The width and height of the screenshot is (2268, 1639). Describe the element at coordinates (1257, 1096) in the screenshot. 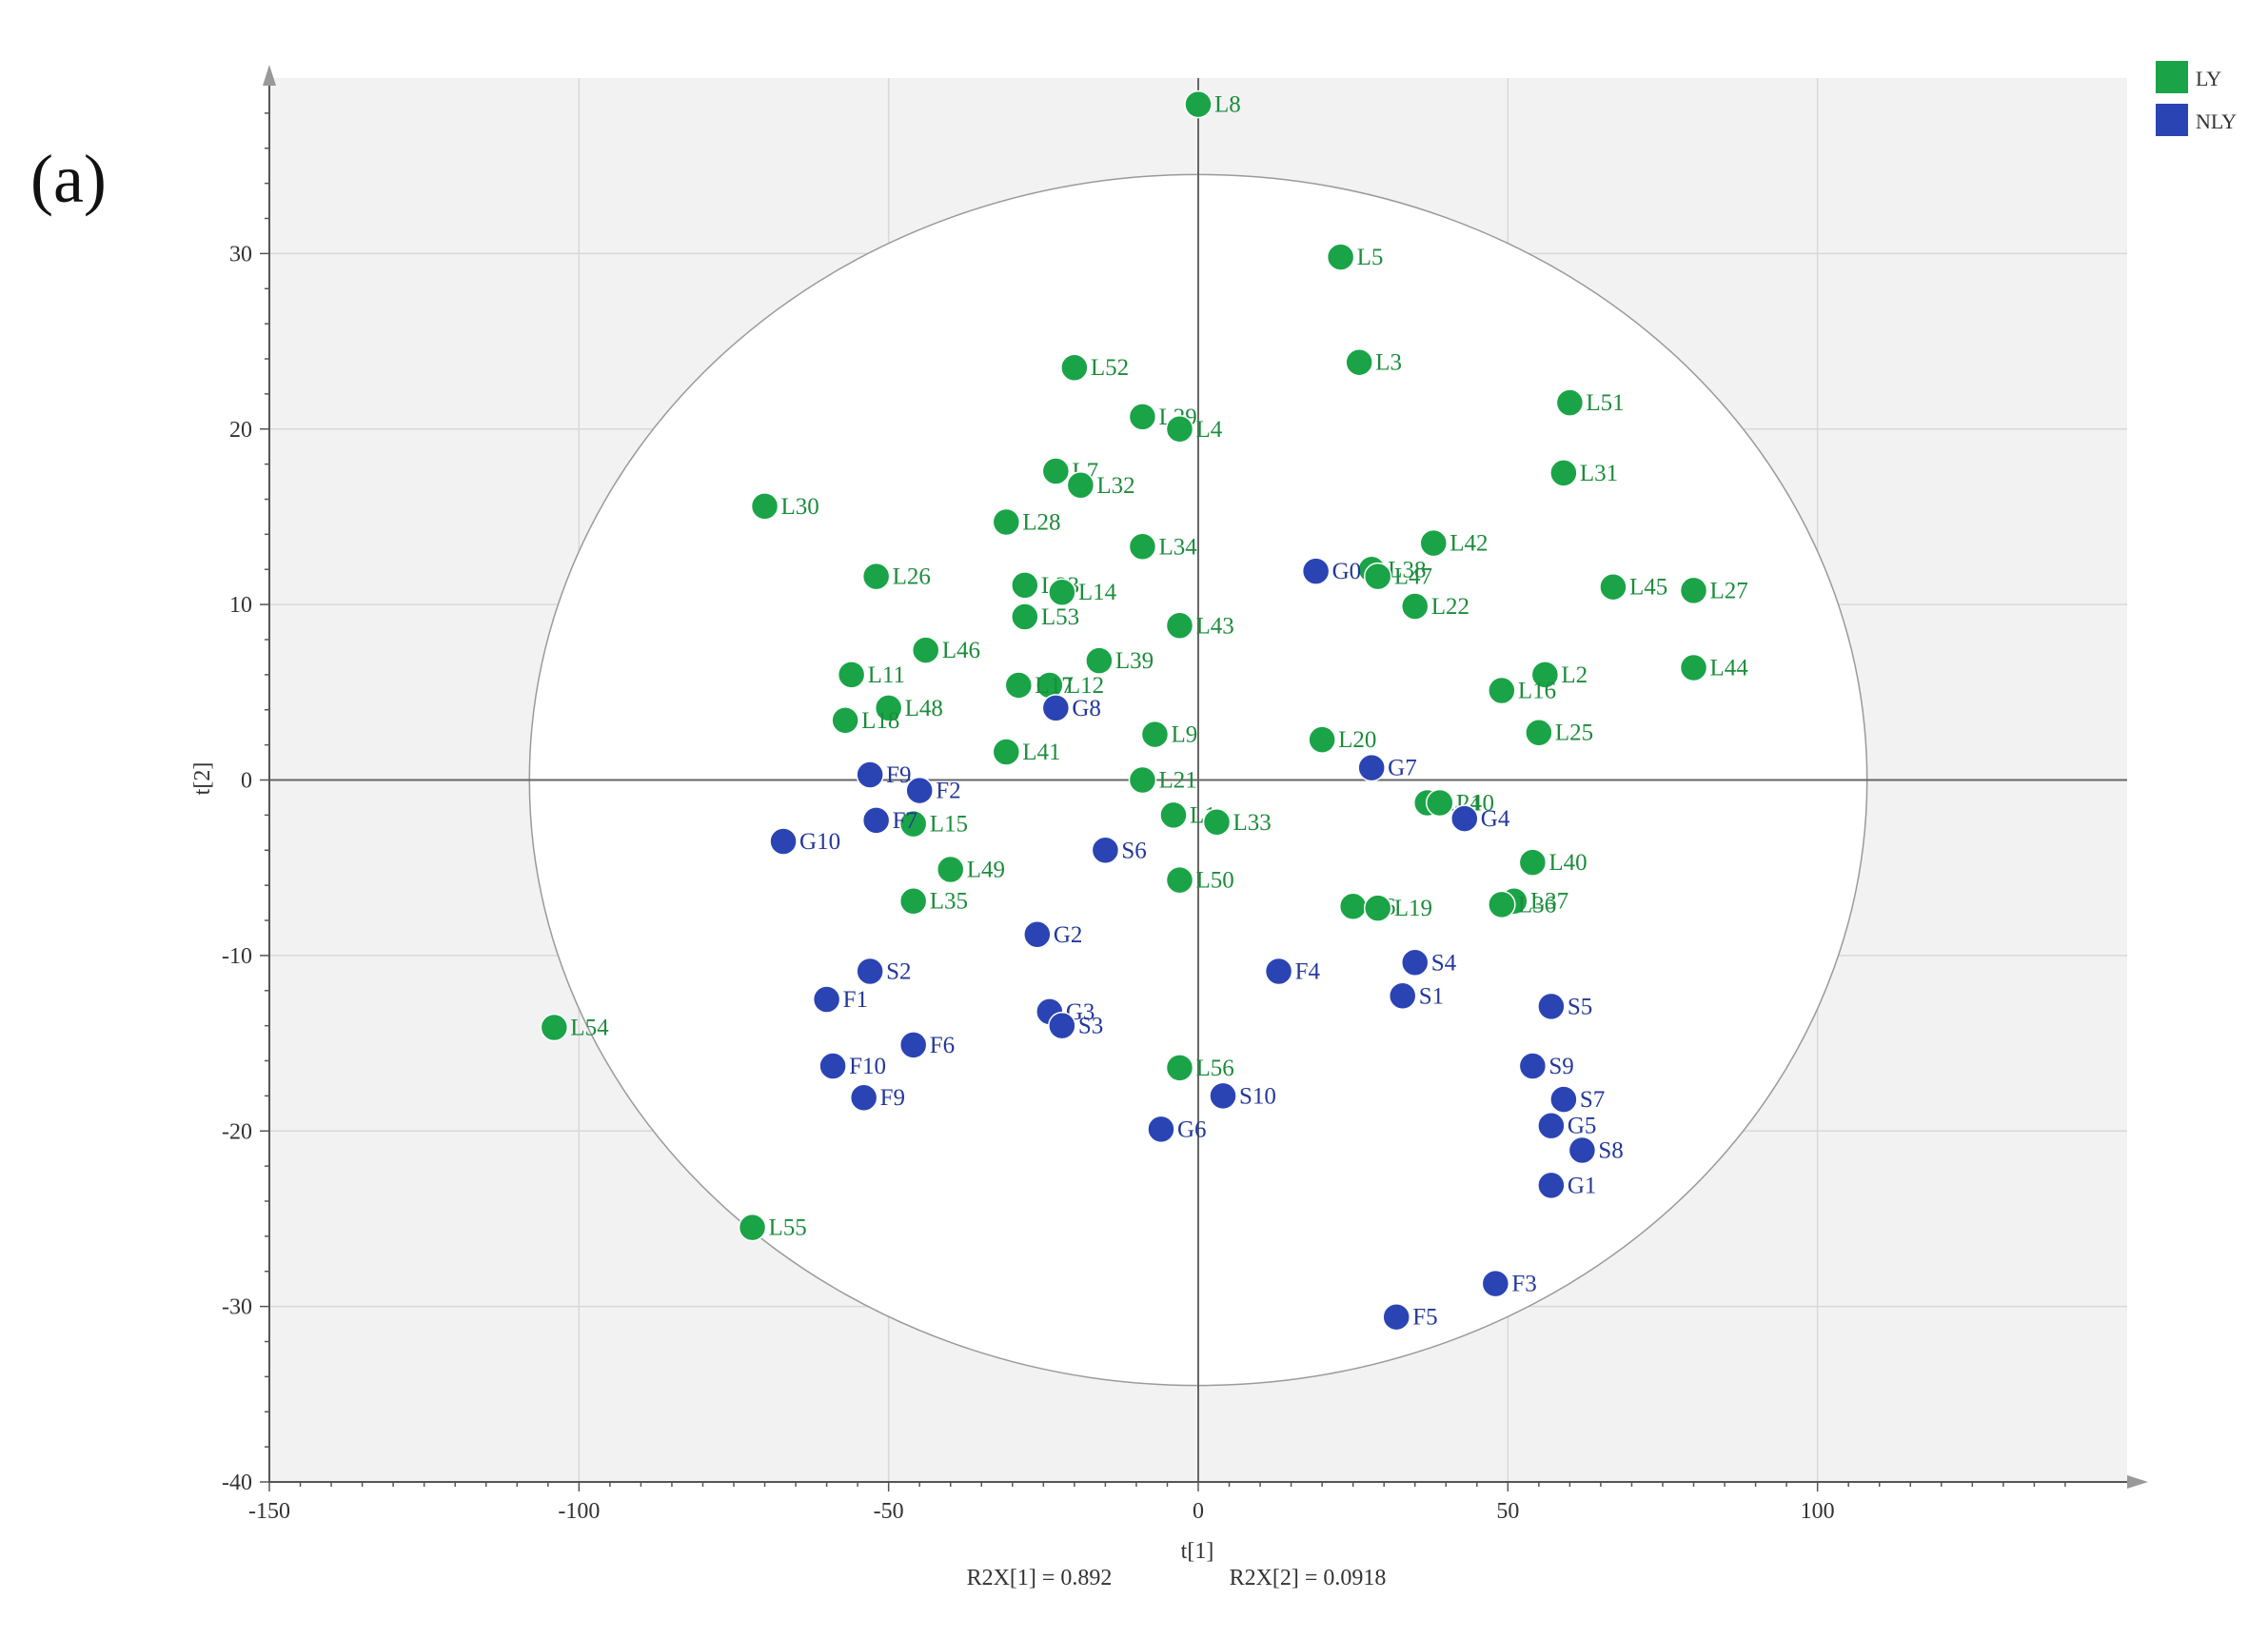

I see `data-point-label: S10` at that location.